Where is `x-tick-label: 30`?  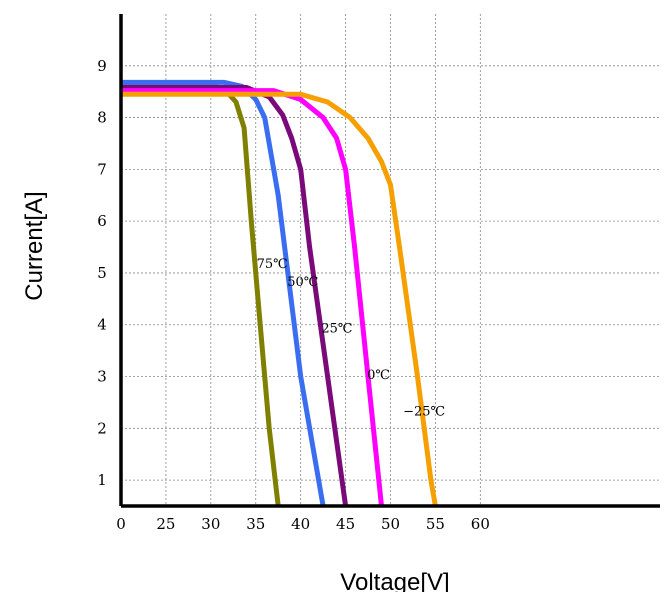 x-tick-label: 30 is located at coordinates (210, 524).